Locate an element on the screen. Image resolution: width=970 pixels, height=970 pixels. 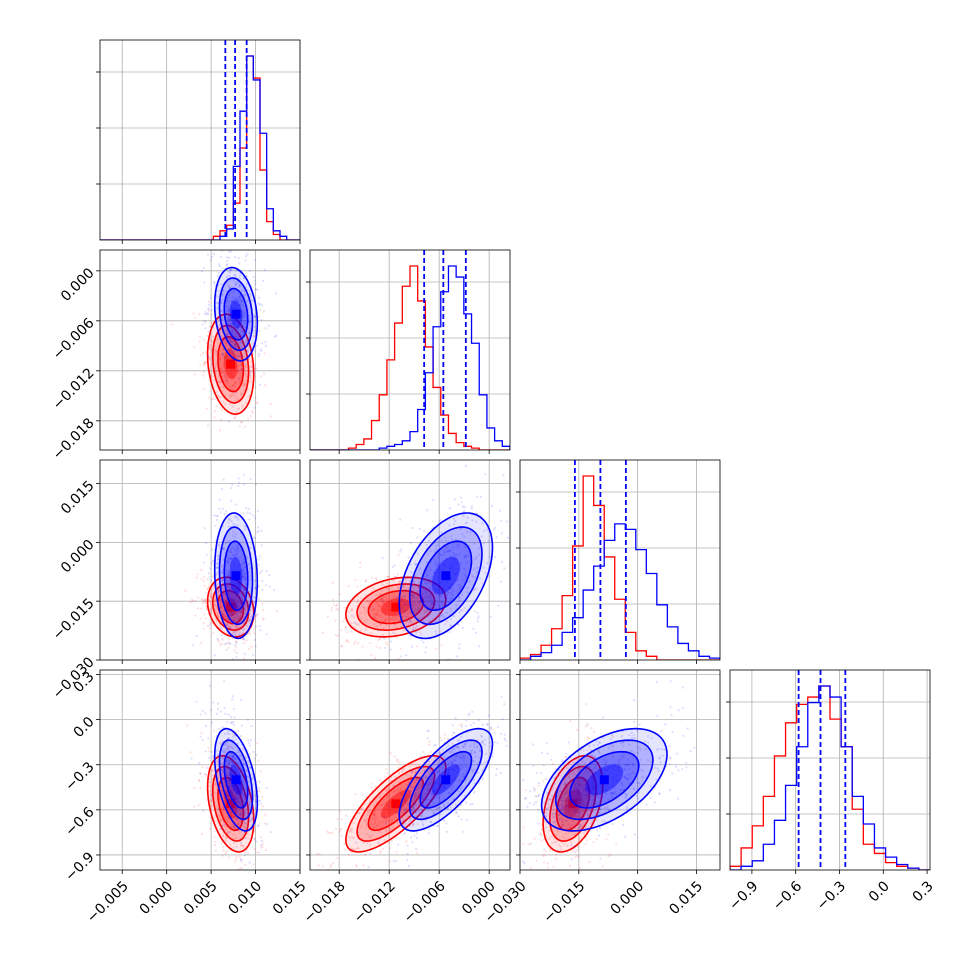
scatter-panel-3-0-grid is located at coordinates (200, 770).